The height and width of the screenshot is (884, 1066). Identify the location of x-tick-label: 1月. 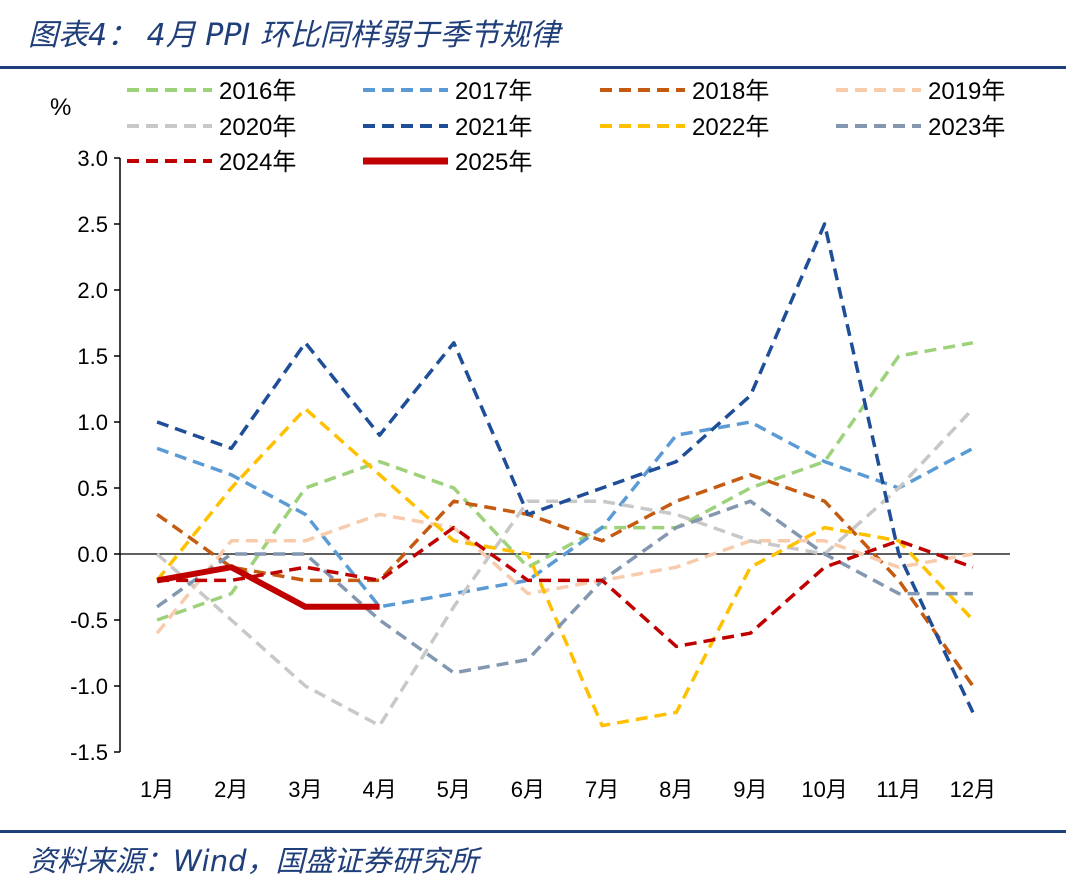
(157, 789).